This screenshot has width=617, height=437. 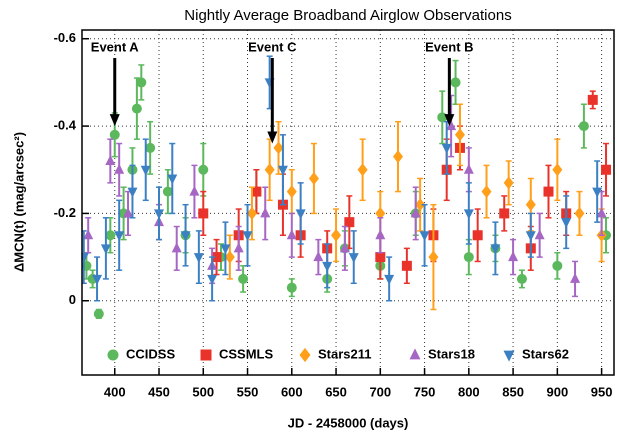 I want to click on x-tick-label: 850, so click(x=513, y=391).